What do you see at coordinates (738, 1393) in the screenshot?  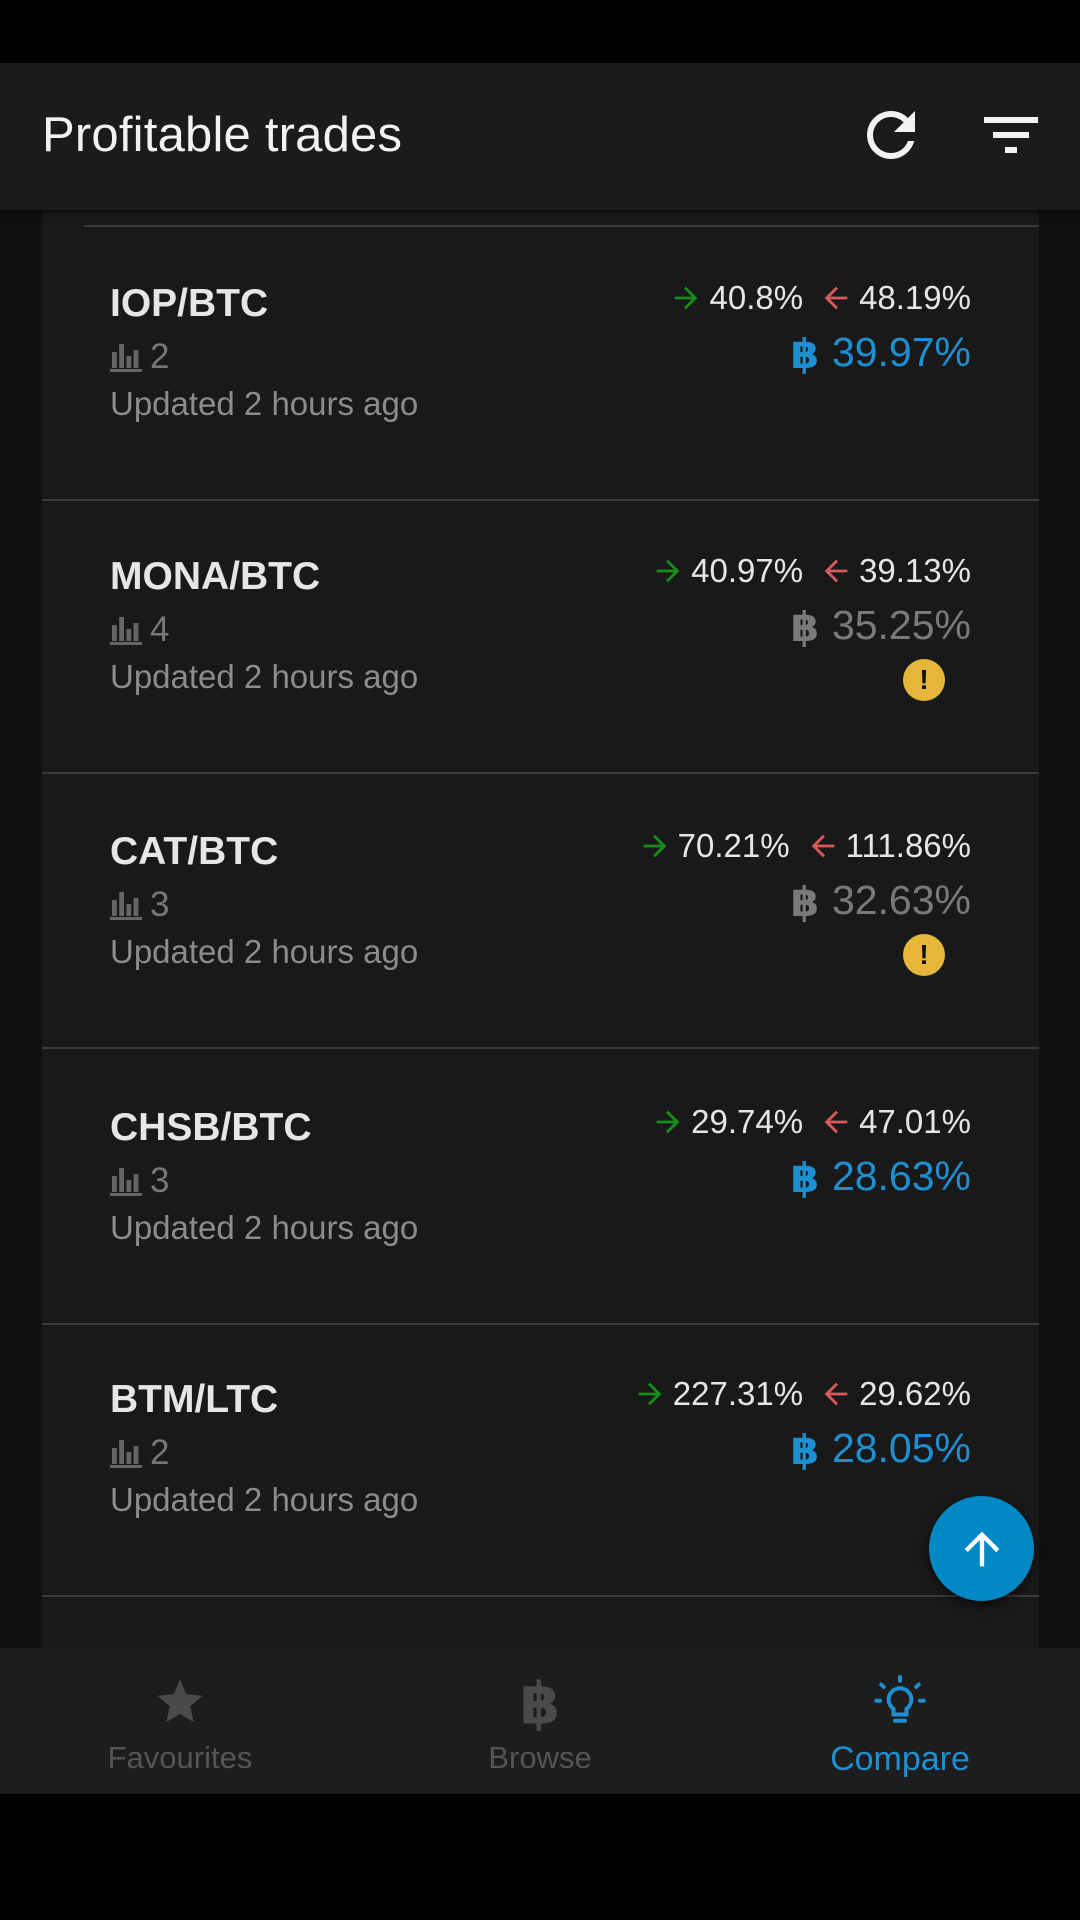 I see `buy-percentage: 227.31%` at bounding box center [738, 1393].